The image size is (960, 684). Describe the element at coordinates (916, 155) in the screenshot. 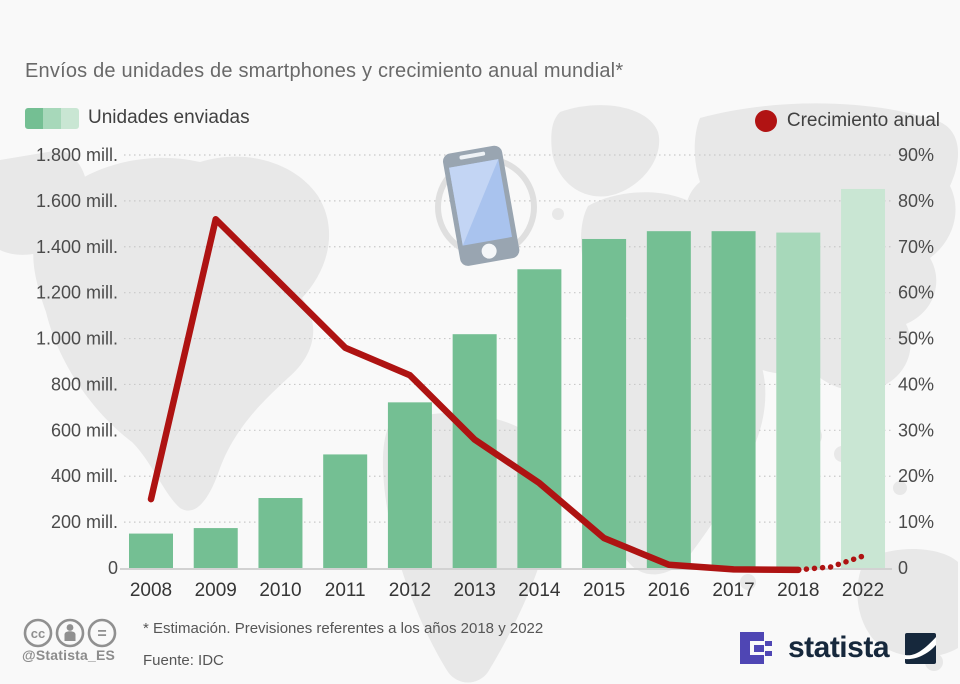

I see `right-axis-label: 90%` at that location.